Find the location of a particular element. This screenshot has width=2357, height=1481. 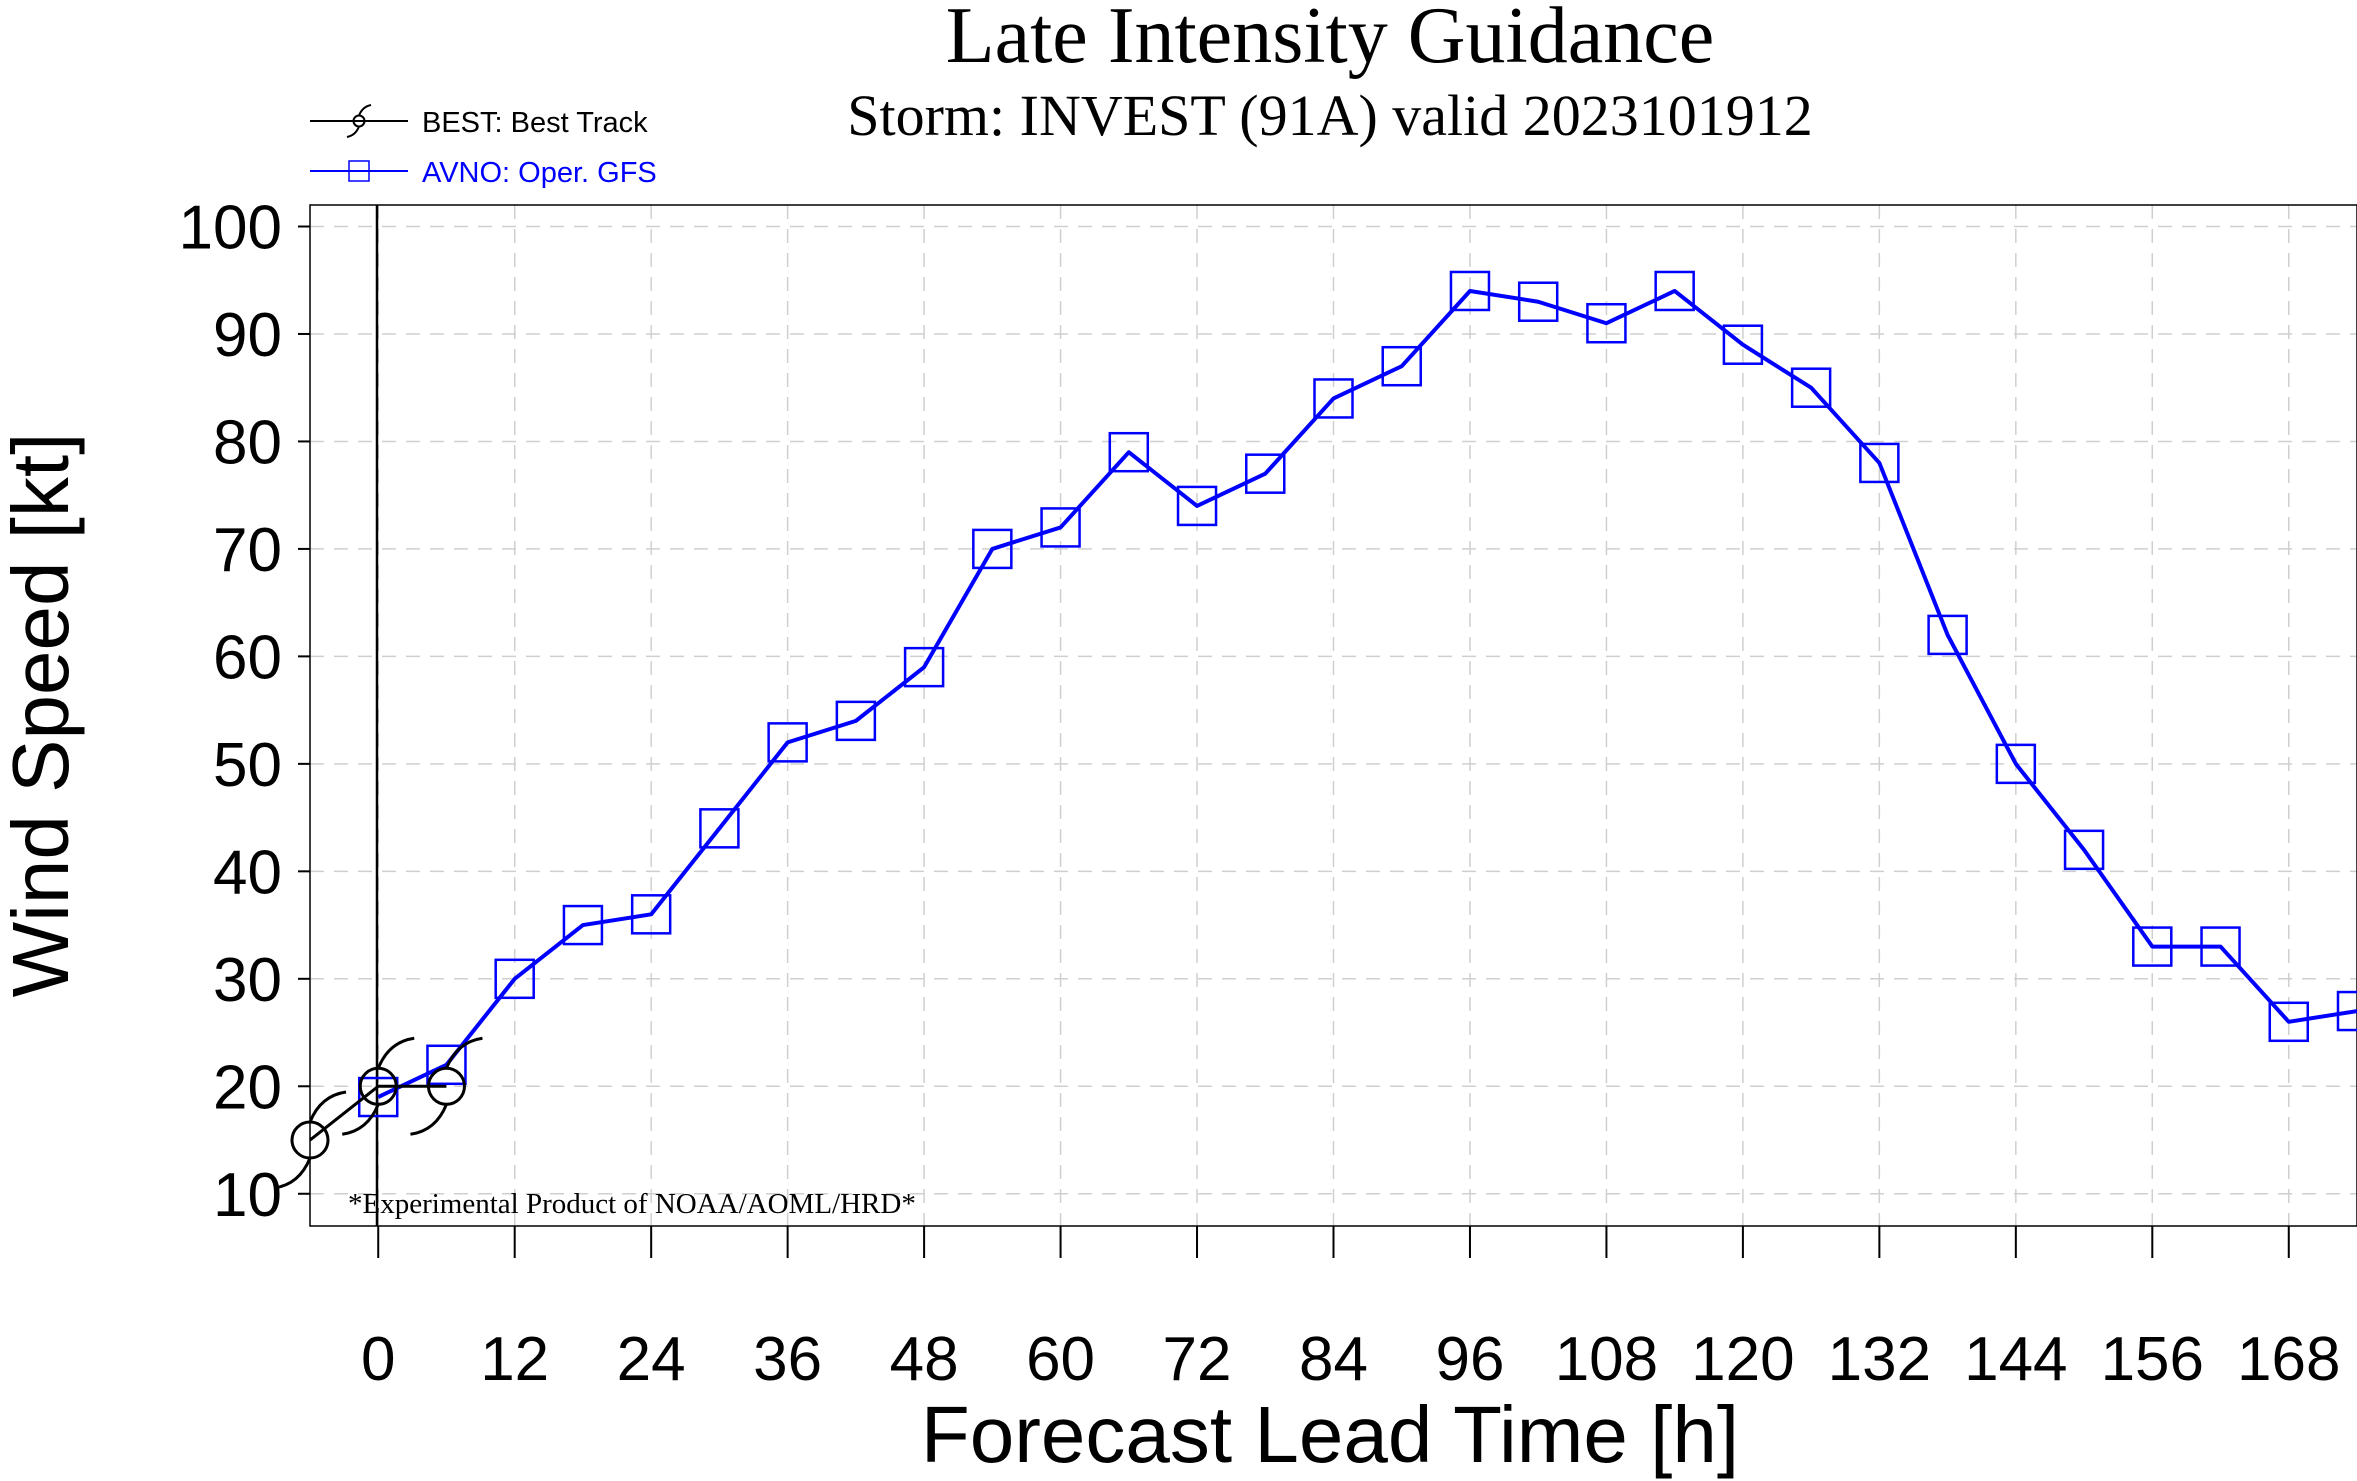

x-tick-label: 24 is located at coordinates (651, 1359).